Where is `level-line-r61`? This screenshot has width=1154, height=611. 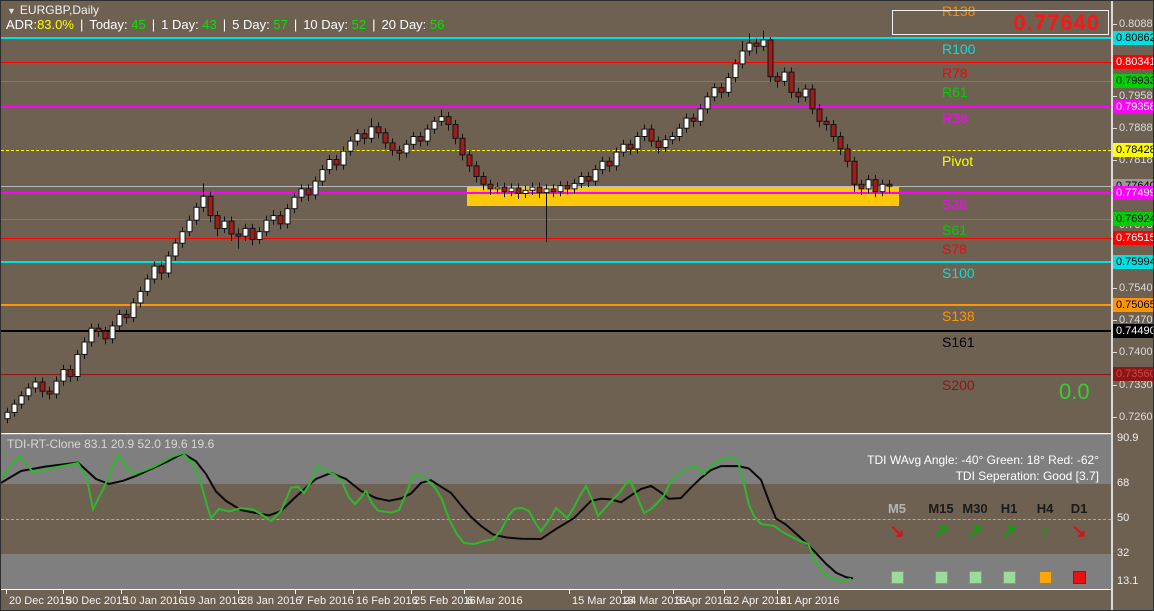 level-line-r61 is located at coordinates (556, 81).